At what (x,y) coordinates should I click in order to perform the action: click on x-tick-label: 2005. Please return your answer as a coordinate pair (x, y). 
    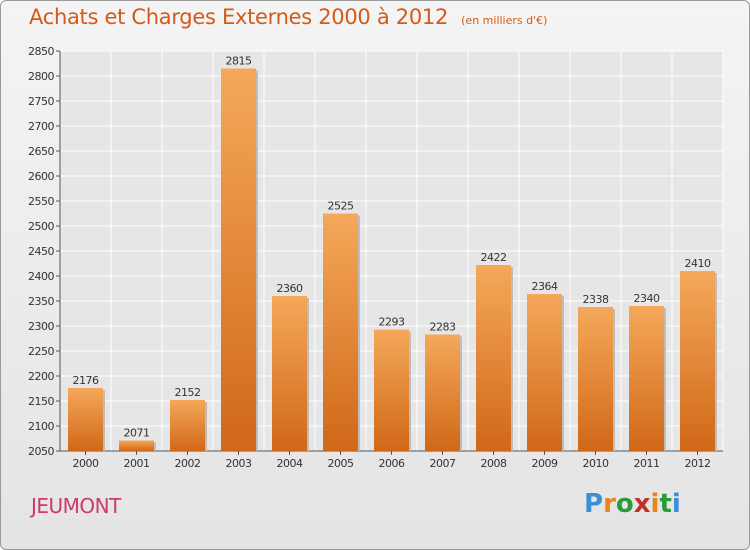
    Looking at the image, I should click on (341, 463).